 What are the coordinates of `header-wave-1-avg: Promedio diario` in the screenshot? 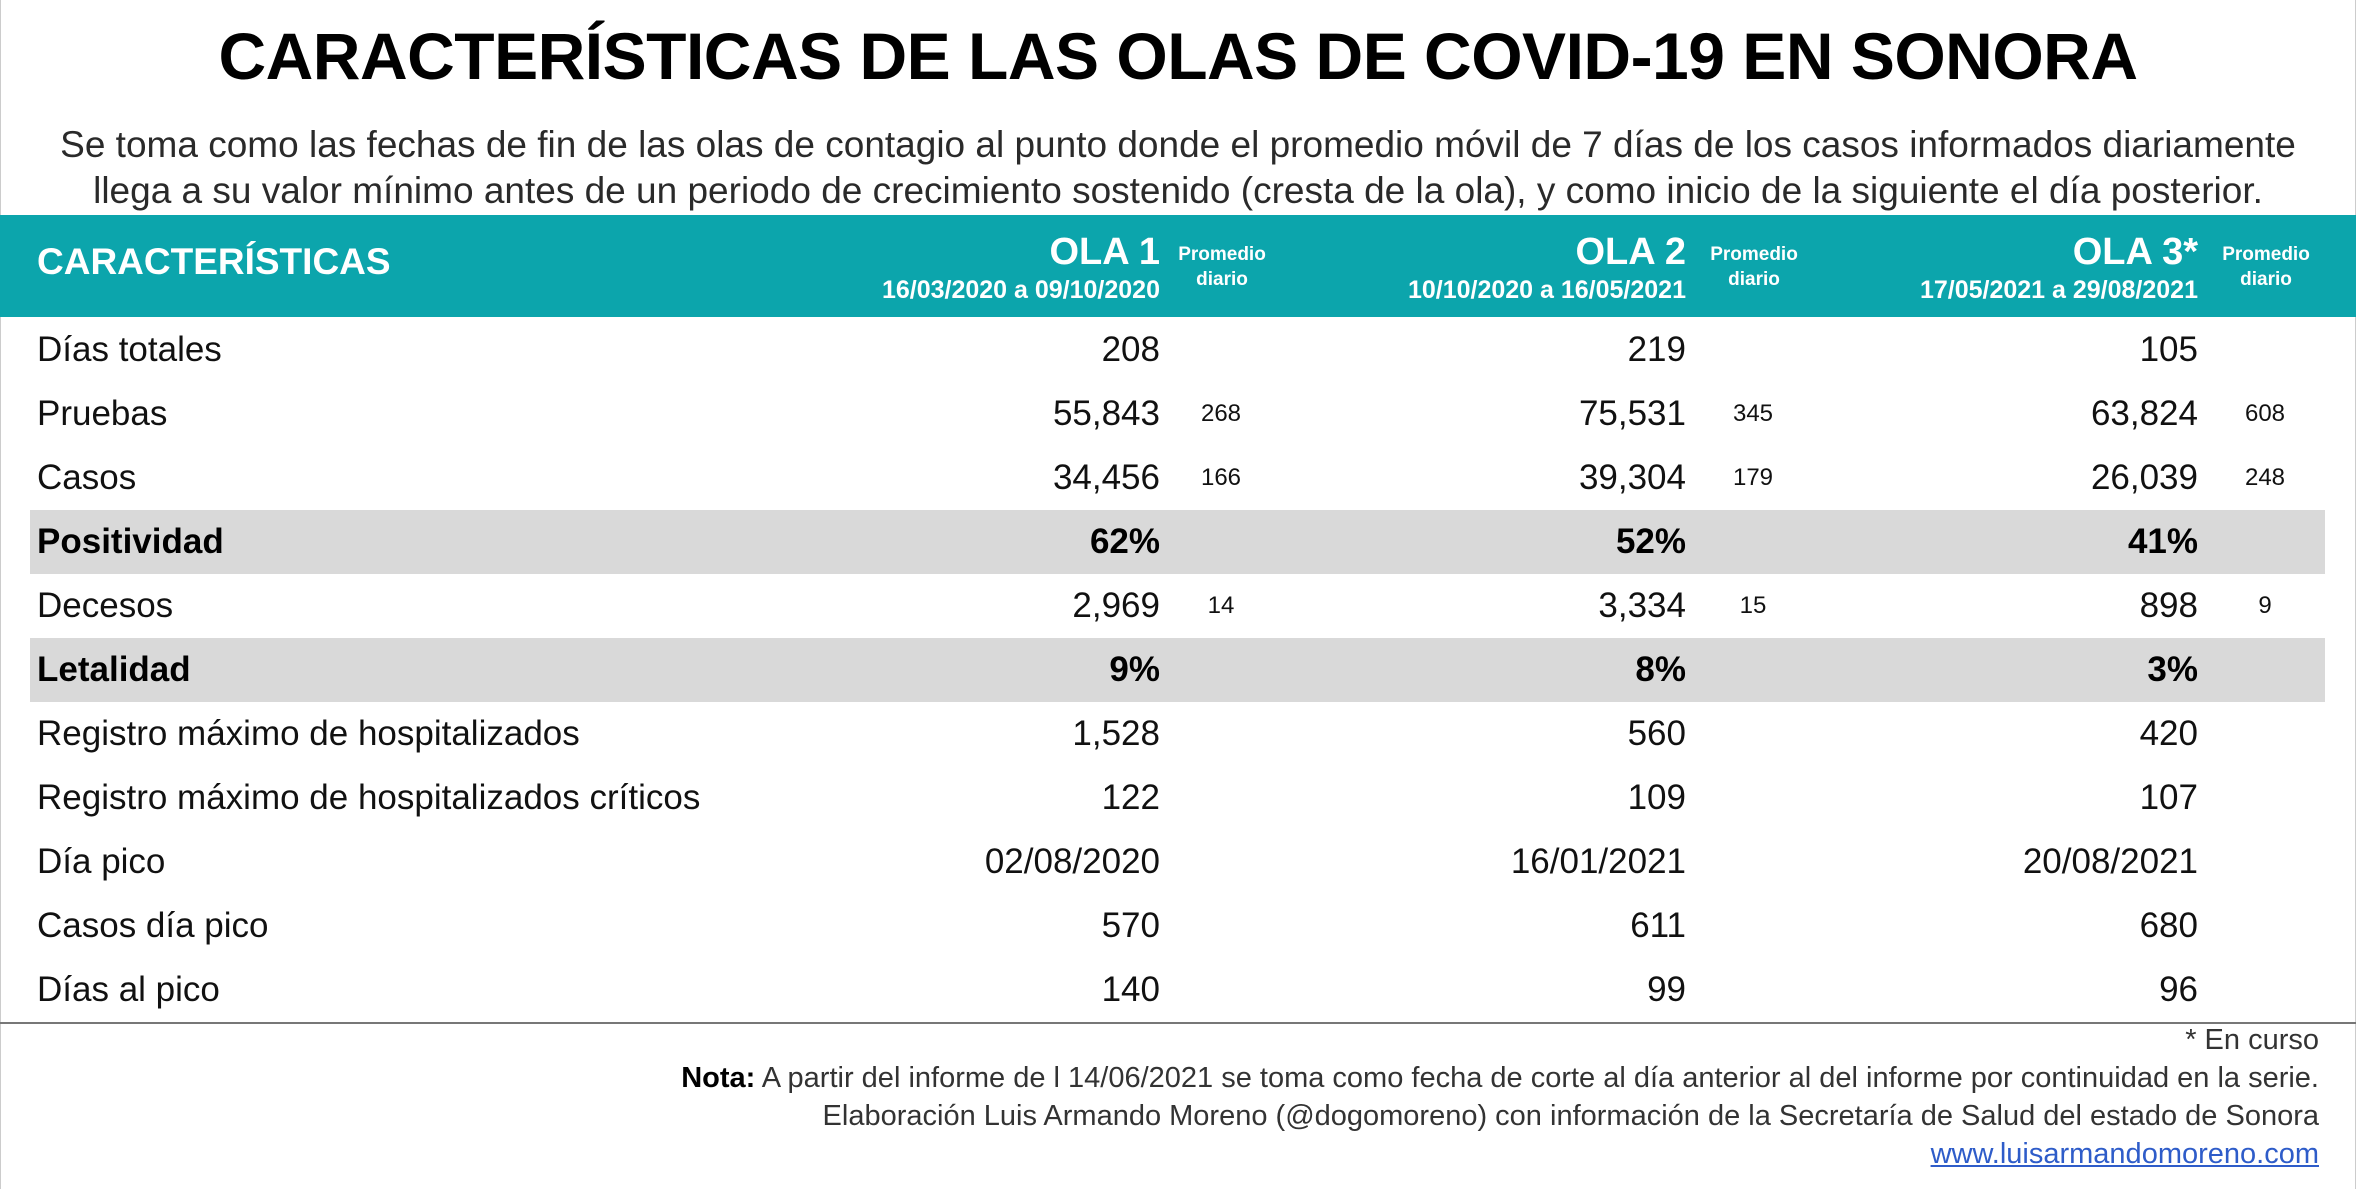 It's located at (1222, 267).